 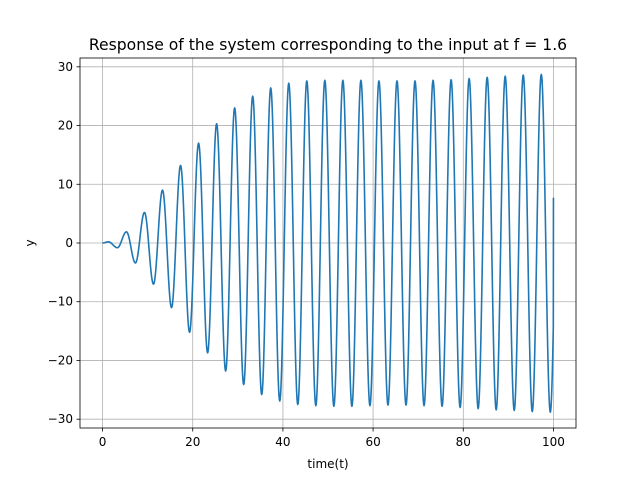 What do you see at coordinates (282, 442) in the screenshot?
I see `x-tick-label: 40` at bounding box center [282, 442].